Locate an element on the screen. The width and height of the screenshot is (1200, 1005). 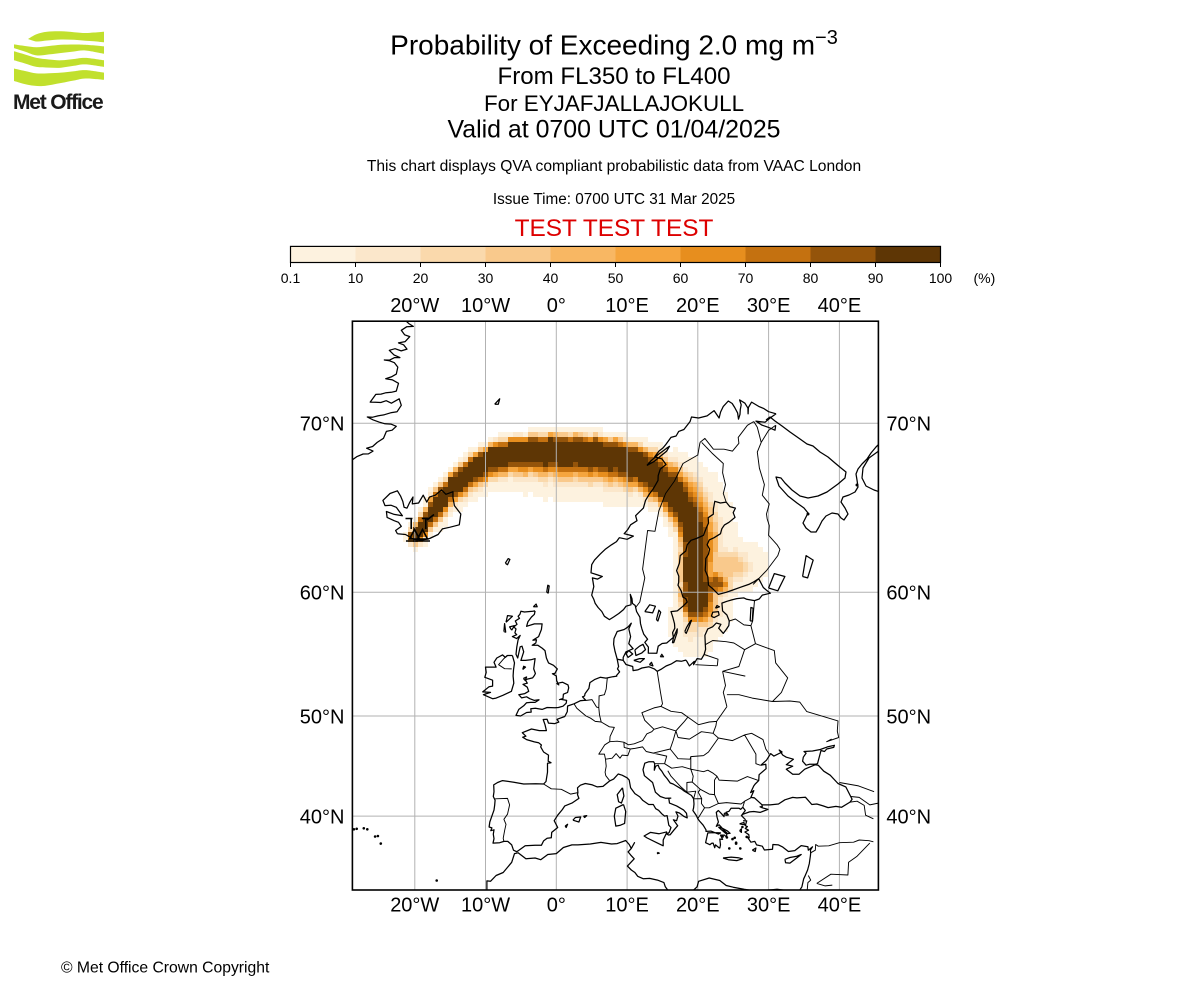
svg-text: 30 is located at coordinates (486, 278).